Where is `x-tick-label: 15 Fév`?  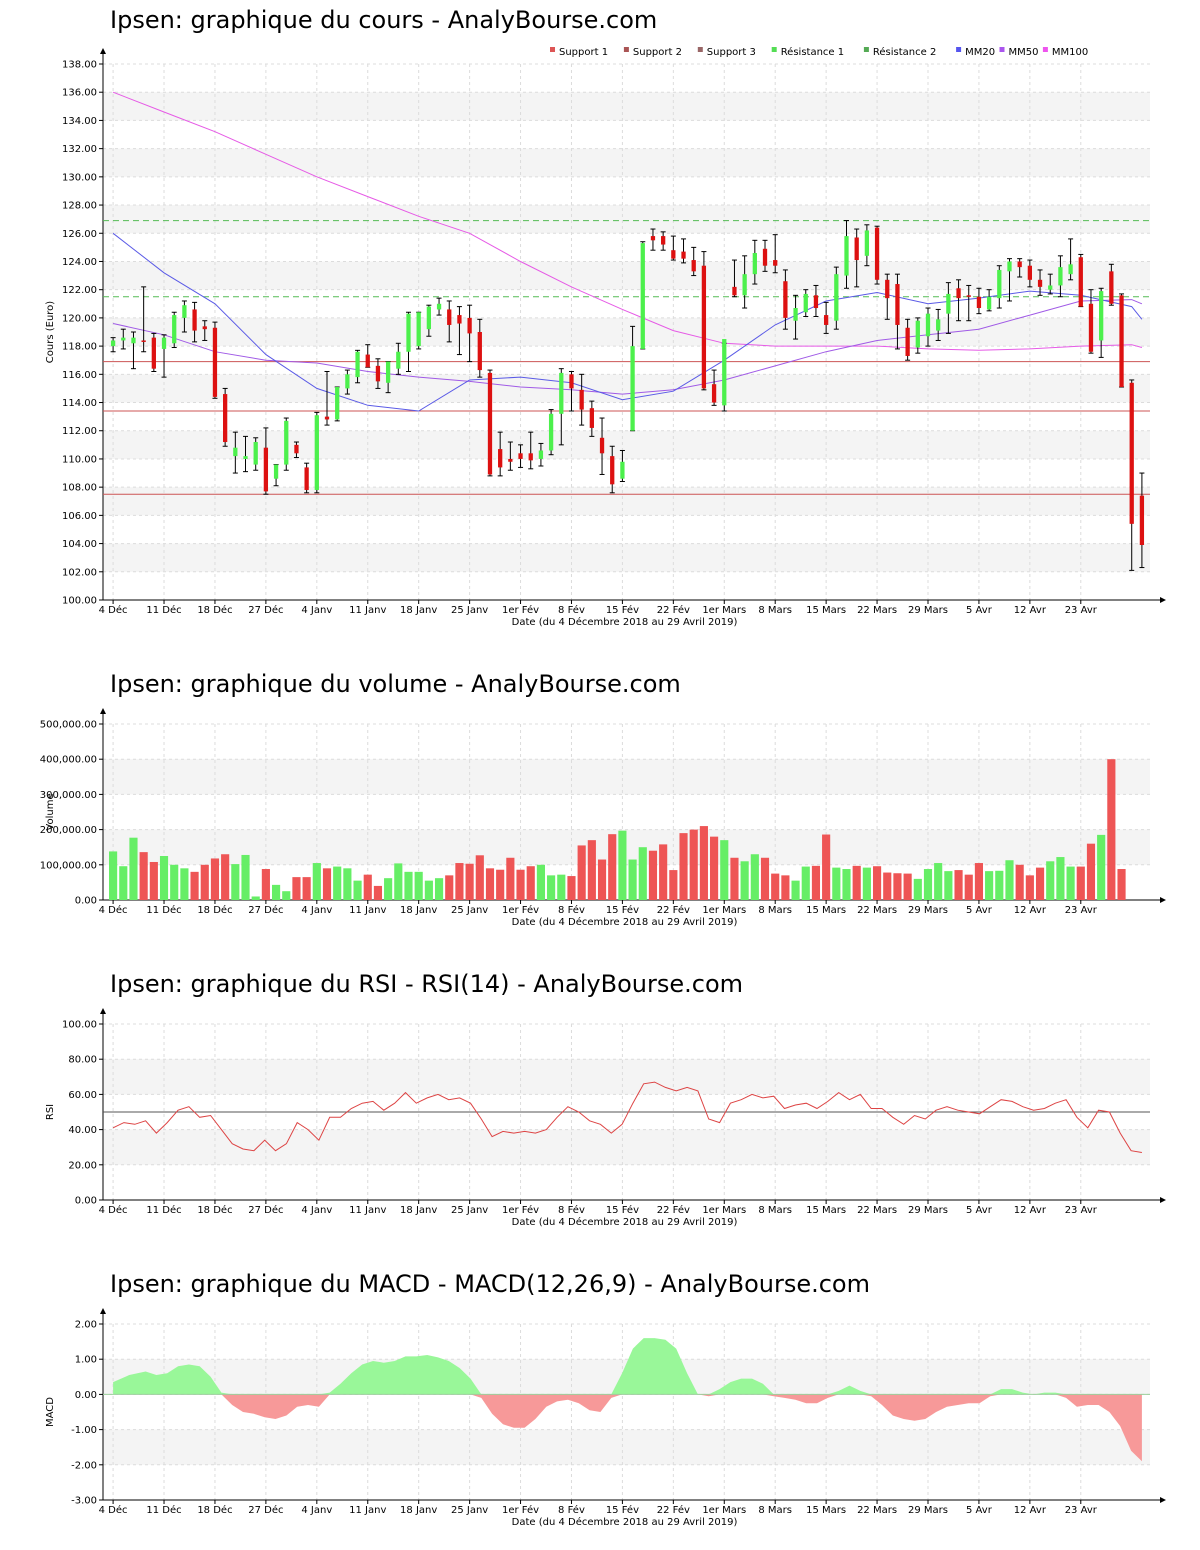 x-tick-label: 15 Fév is located at coordinates (622, 1210).